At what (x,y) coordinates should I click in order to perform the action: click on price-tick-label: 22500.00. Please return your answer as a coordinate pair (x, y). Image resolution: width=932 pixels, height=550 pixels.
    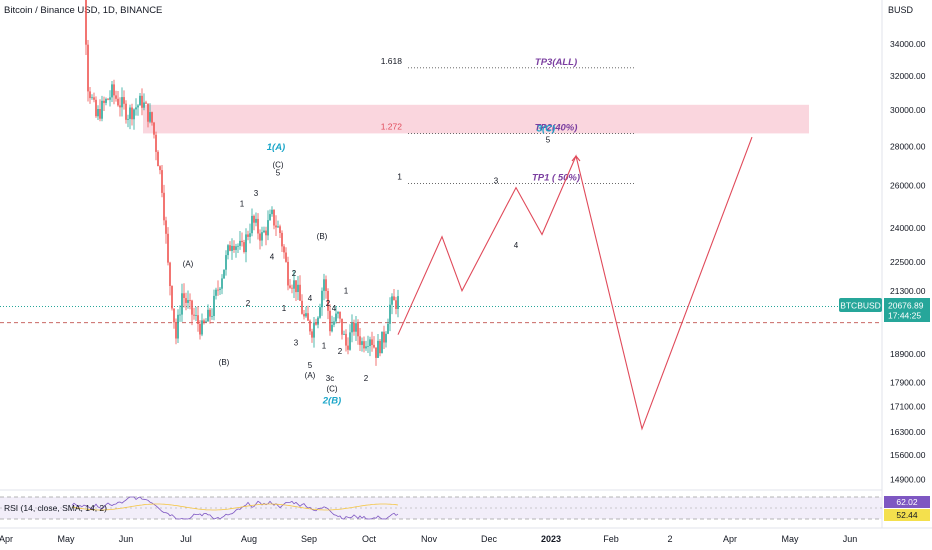
    Looking at the image, I should click on (908, 262).